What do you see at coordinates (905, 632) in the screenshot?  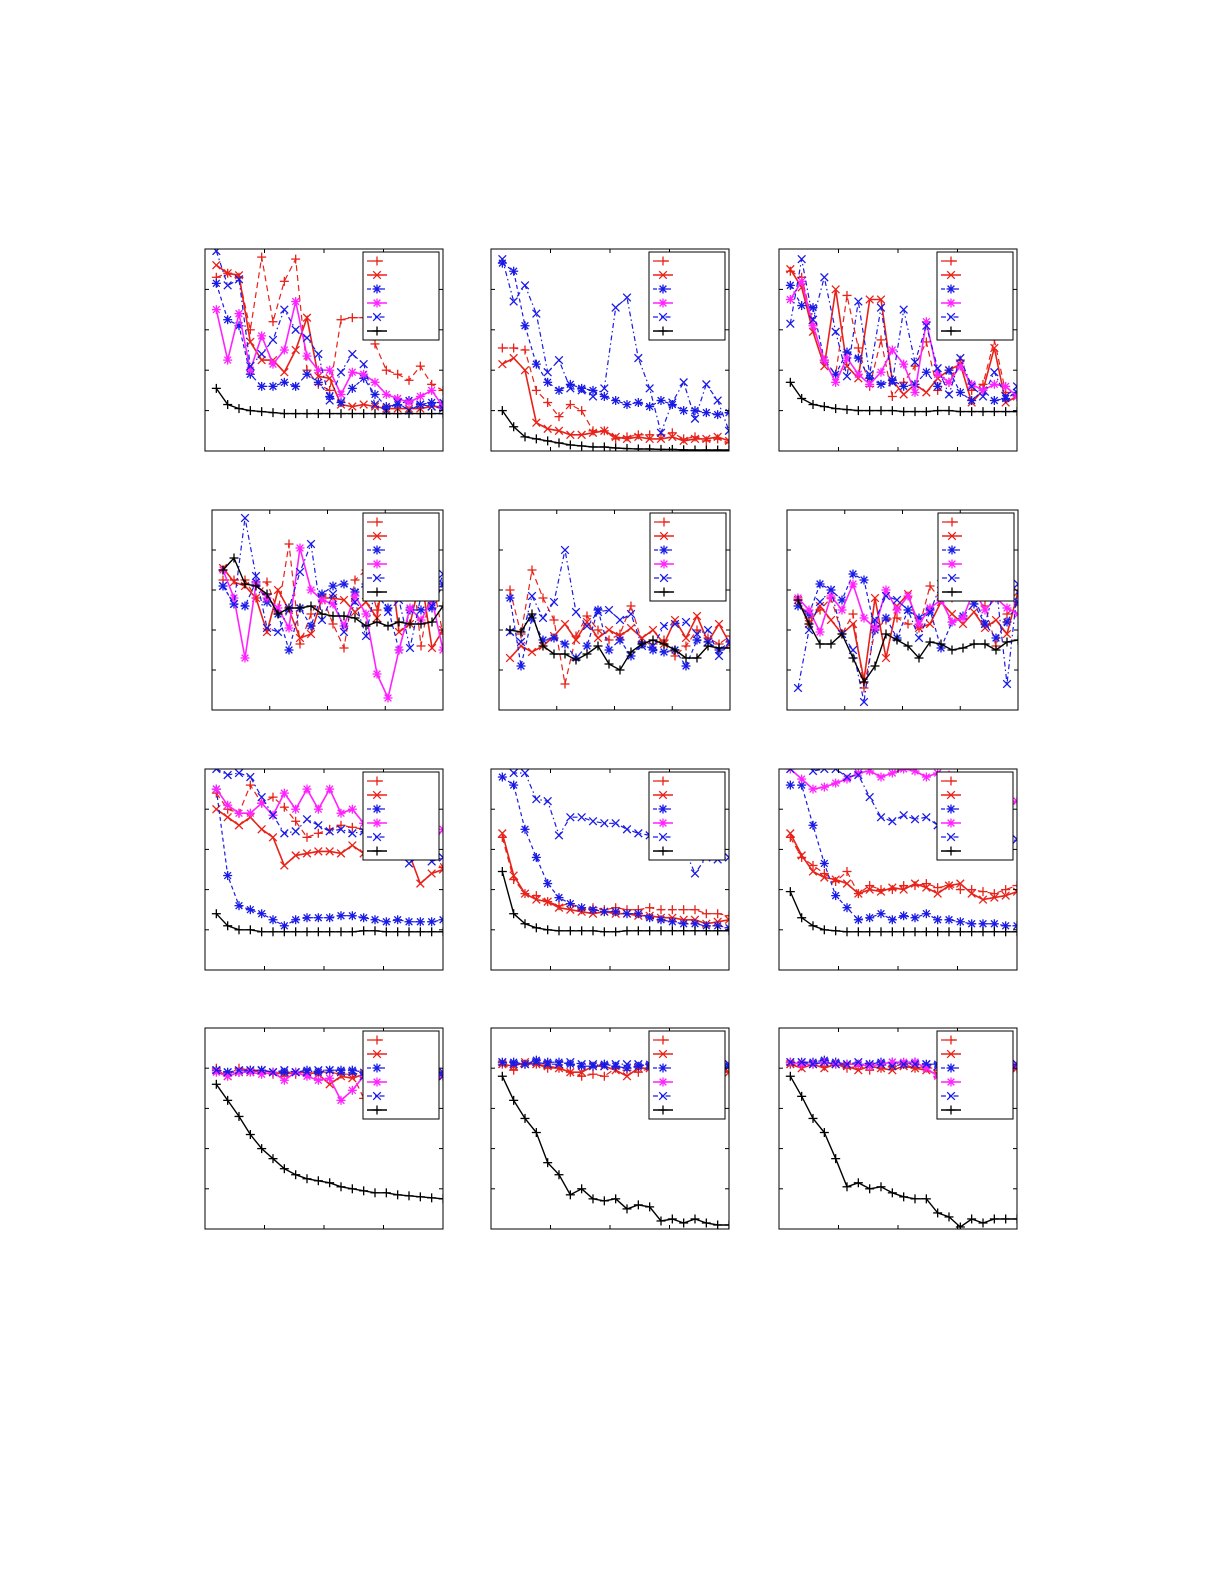 I see `plot-area` at bounding box center [905, 632].